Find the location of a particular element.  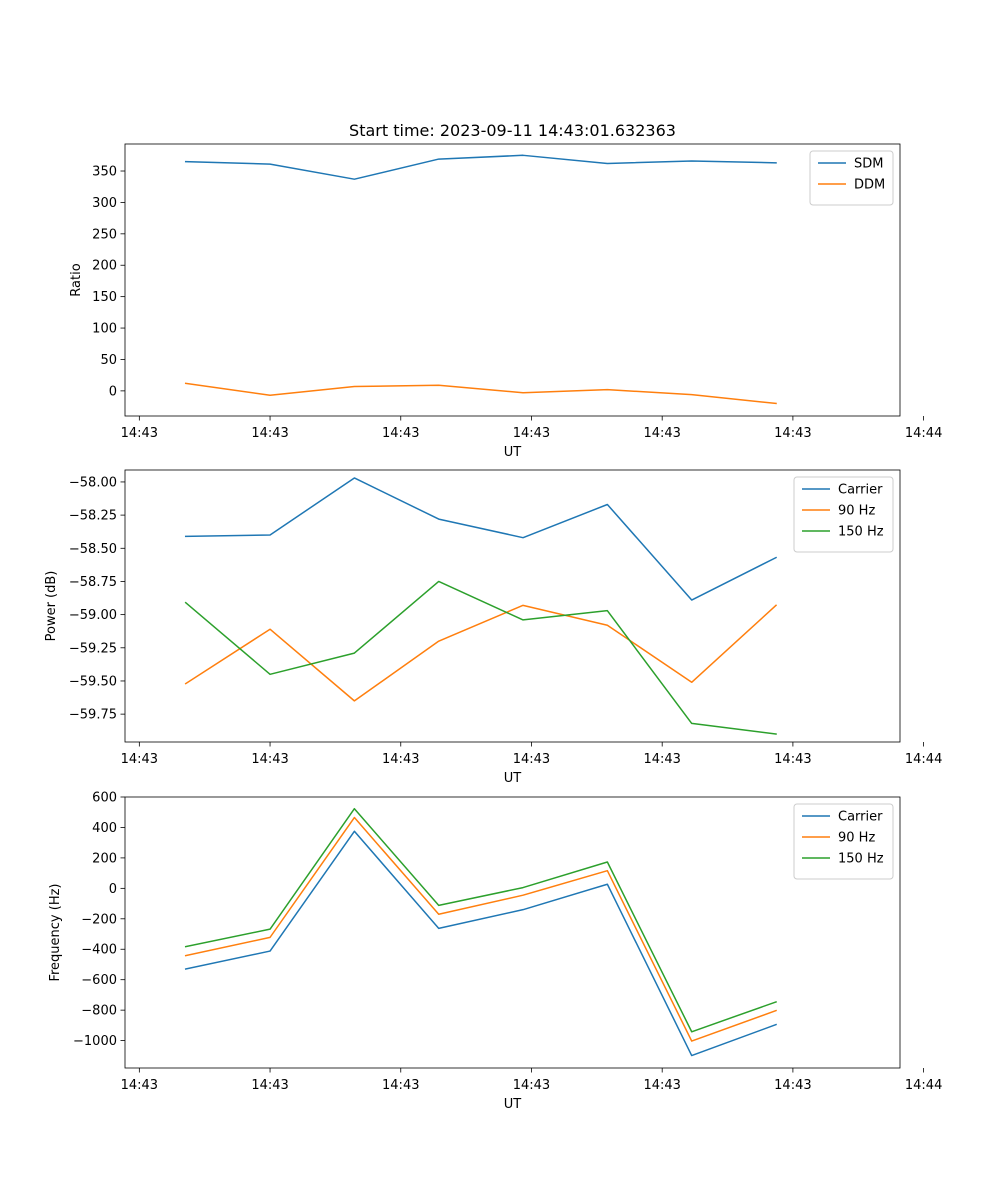

ratio-series-line-ddm is located at coordinates (480, 393).